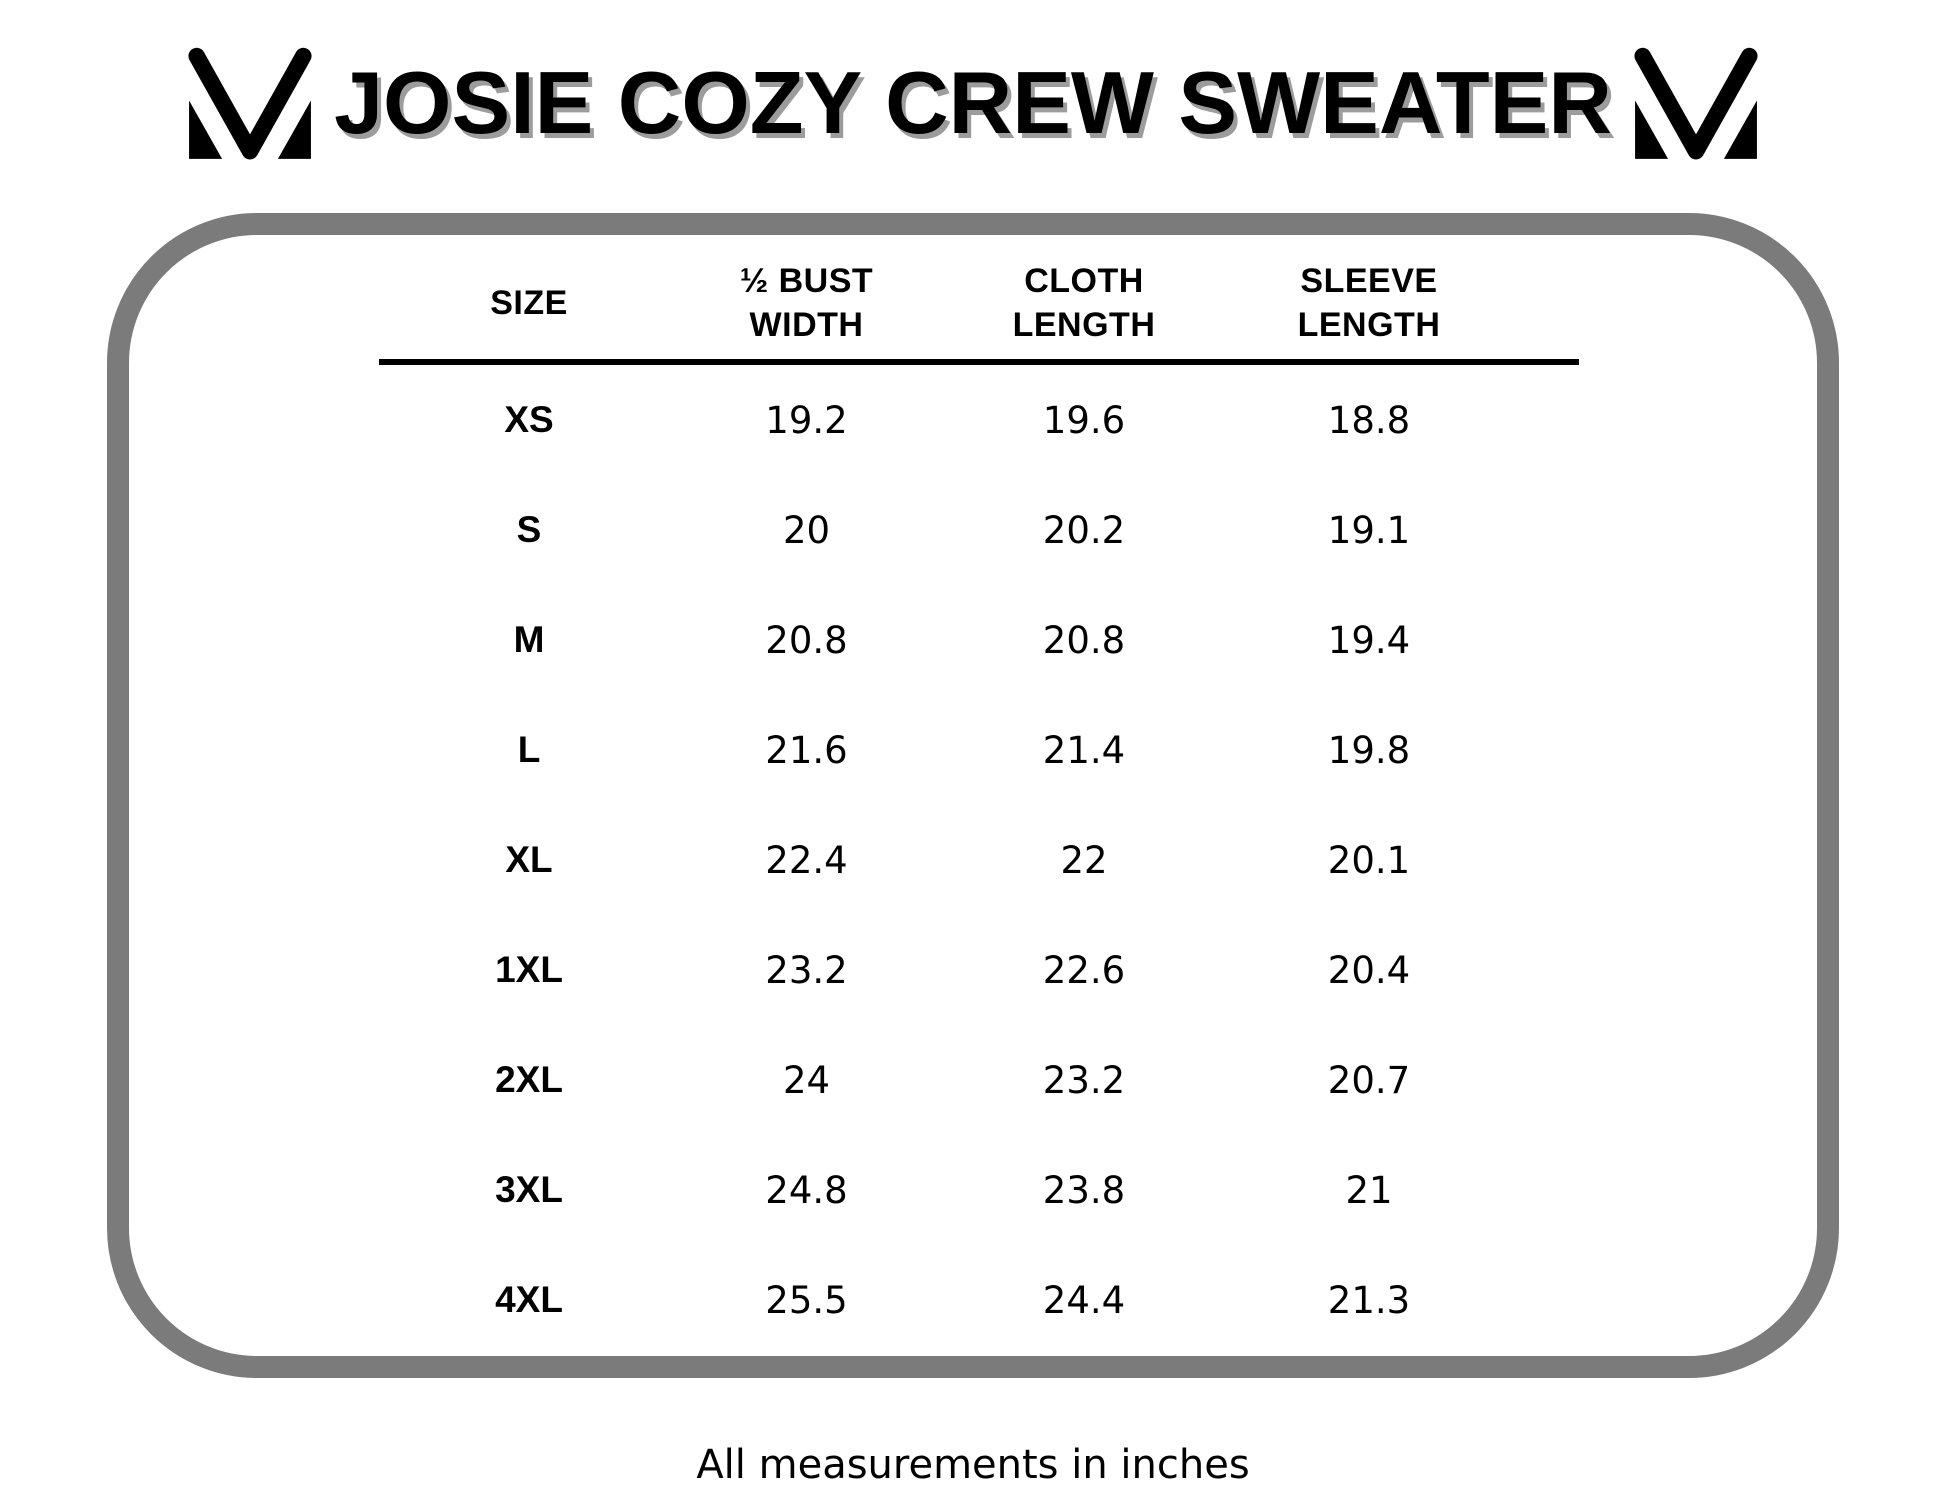  Describe the element at coordinates (806, 1080) in the screenshot. I see `value-cell: 24` at that location.